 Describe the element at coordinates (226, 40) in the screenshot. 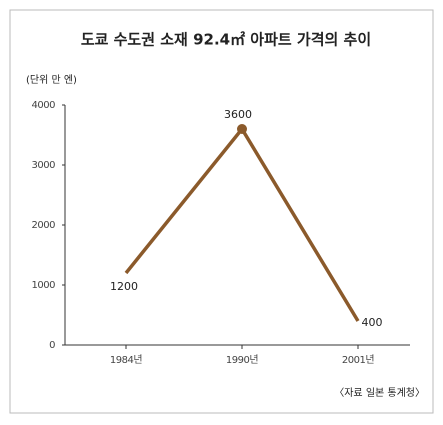

I see `chart-title: 도쿄 수도권 소재 92.4㎡ 아파트 가격의 추이` at that location.